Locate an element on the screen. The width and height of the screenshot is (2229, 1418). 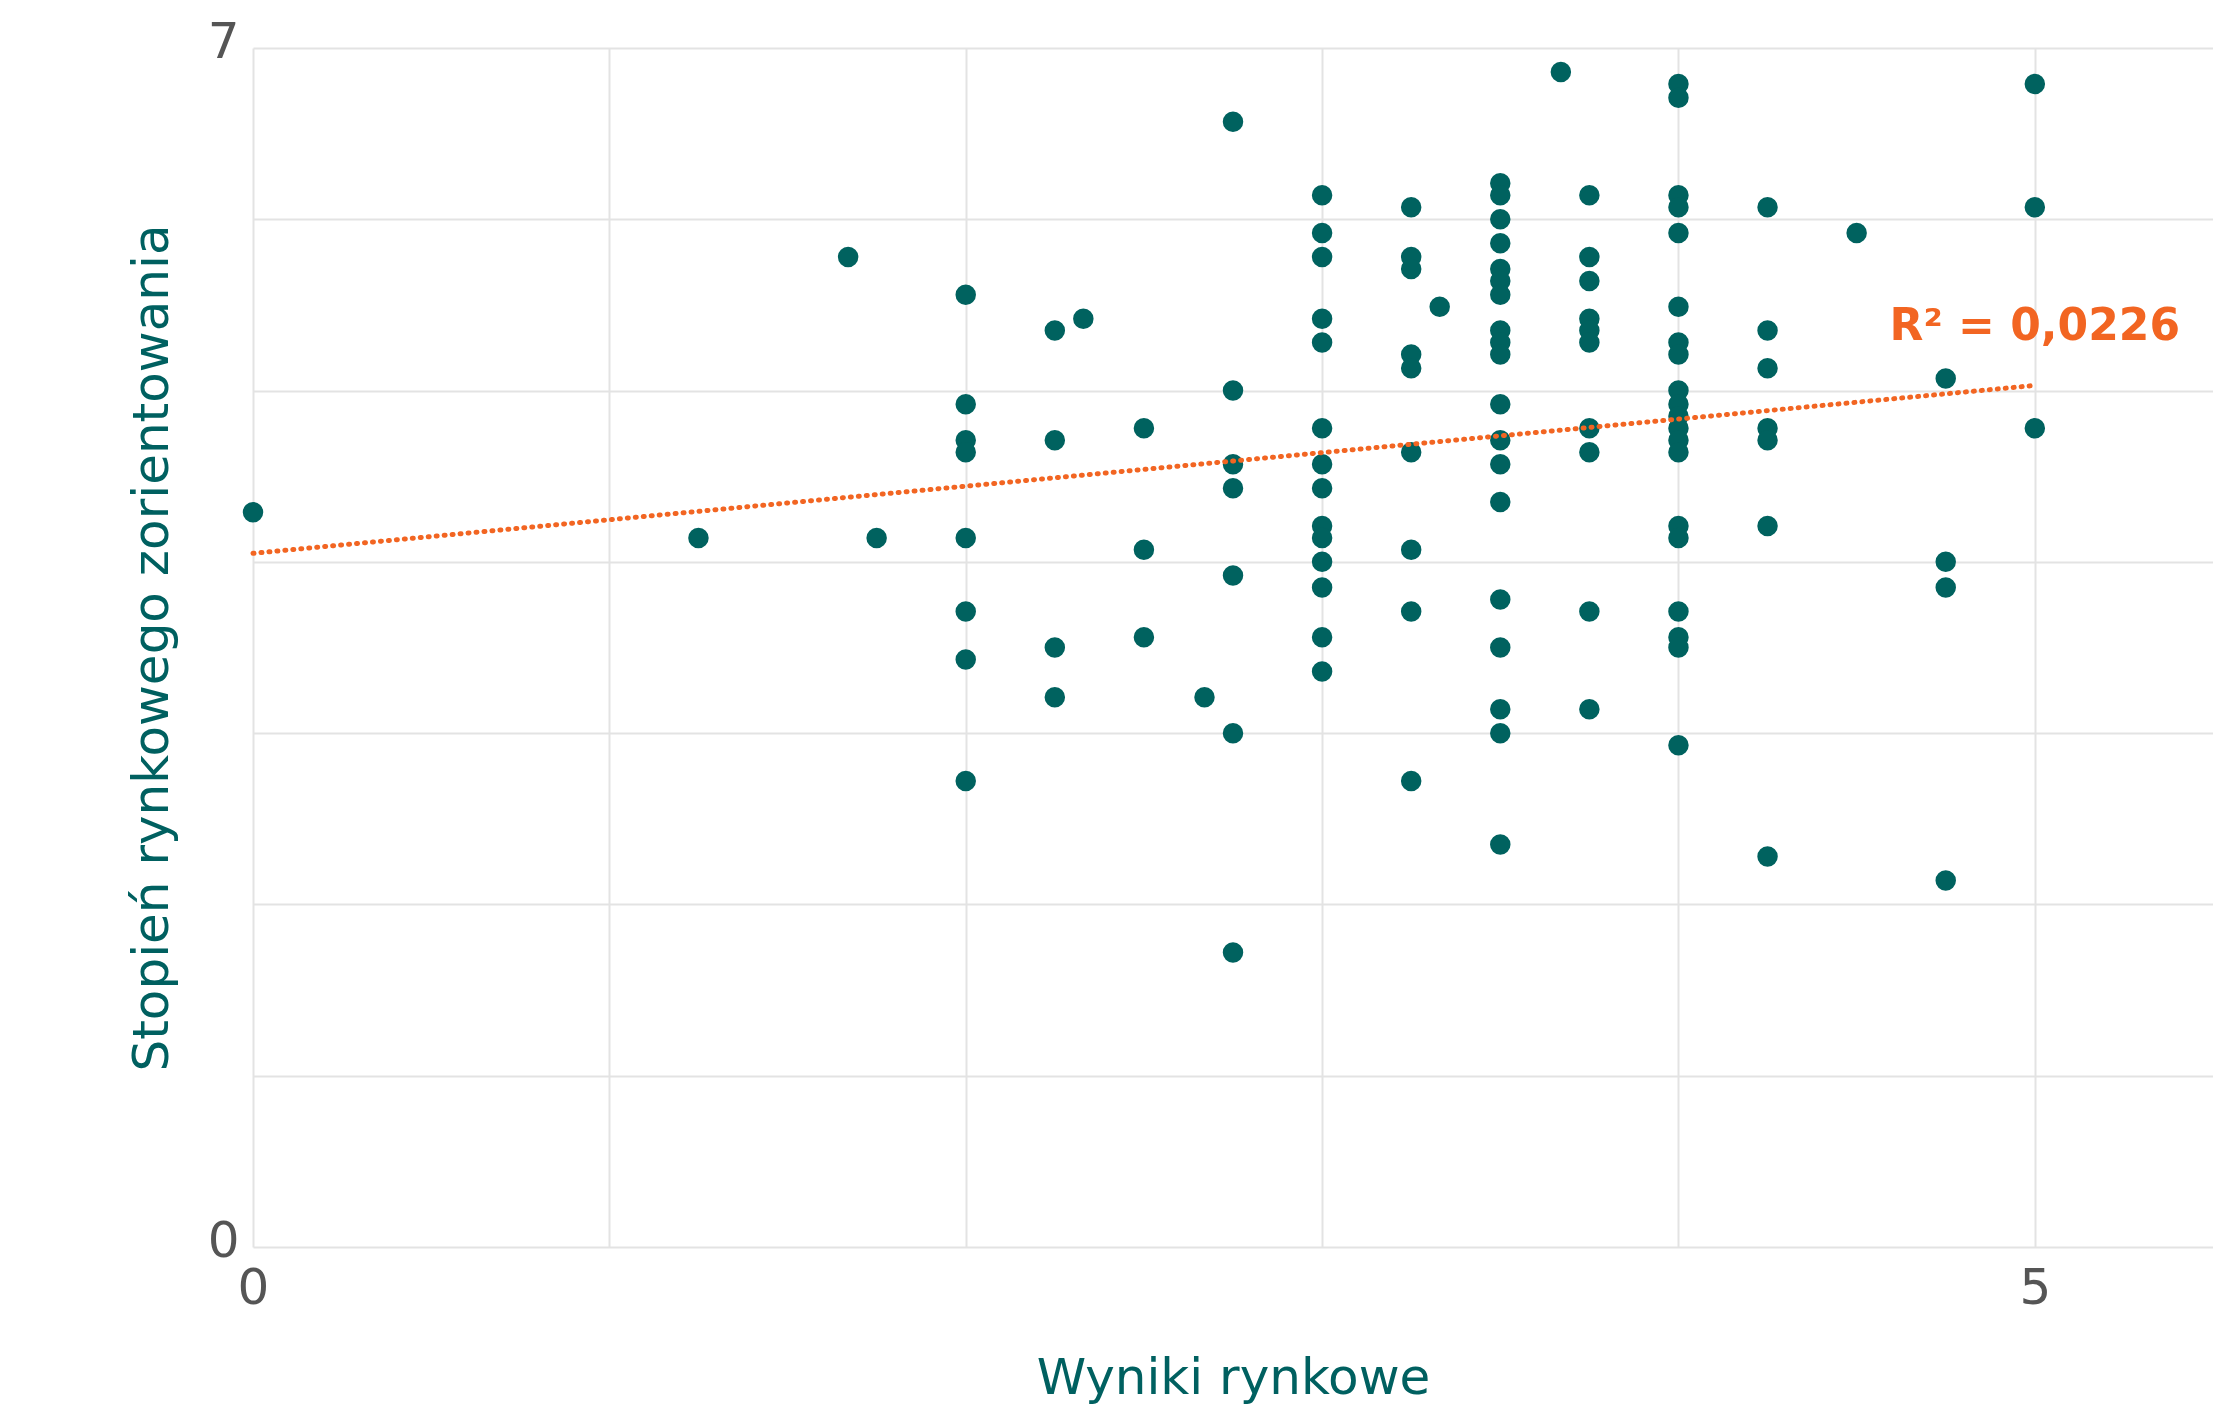
y-tick-label: 7 is located at coordinates (223, 40).